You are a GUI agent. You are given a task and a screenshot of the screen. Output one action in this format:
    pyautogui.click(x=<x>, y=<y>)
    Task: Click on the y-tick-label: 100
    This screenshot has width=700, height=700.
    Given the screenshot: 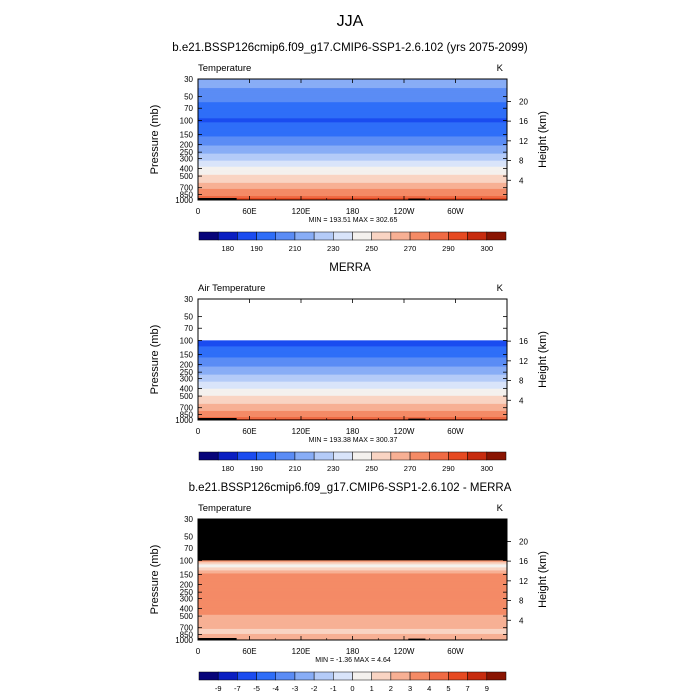 What is the action you would take?
    pyautogui.click(x=187, y=341)
    